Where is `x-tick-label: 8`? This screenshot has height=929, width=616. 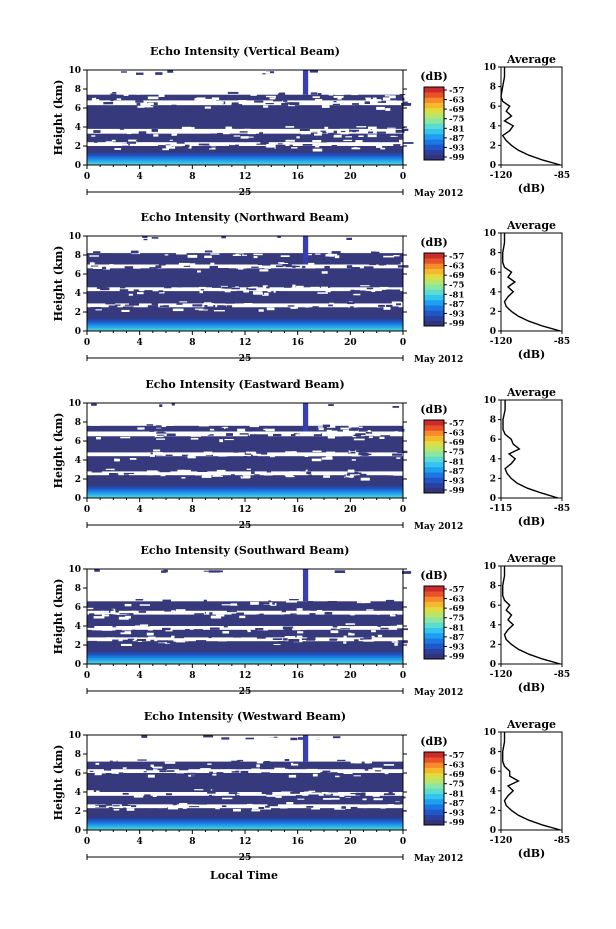
x-tick-label: 8 is located at coordinates (192, 343).